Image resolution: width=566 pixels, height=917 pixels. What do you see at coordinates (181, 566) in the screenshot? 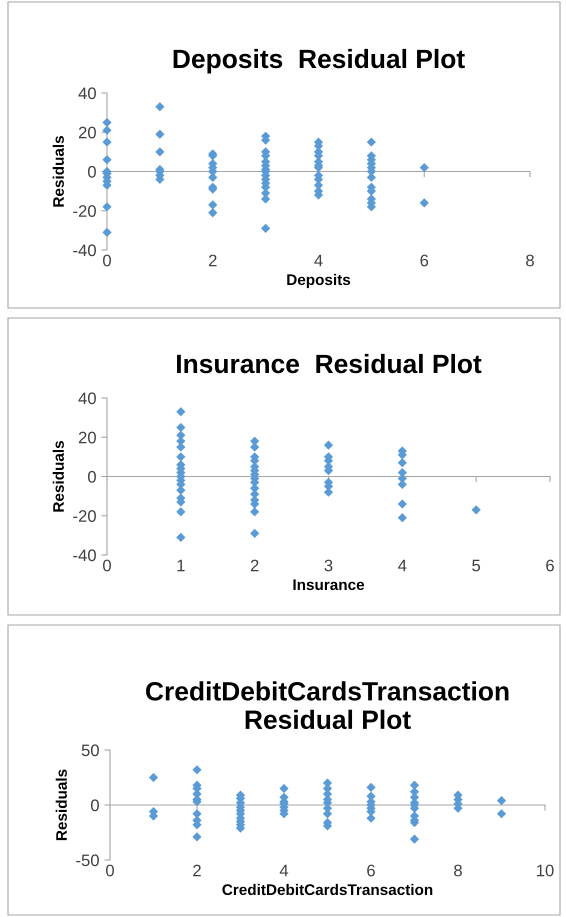
I see `x-tick-label: 1` at bounding box center [181, 566].